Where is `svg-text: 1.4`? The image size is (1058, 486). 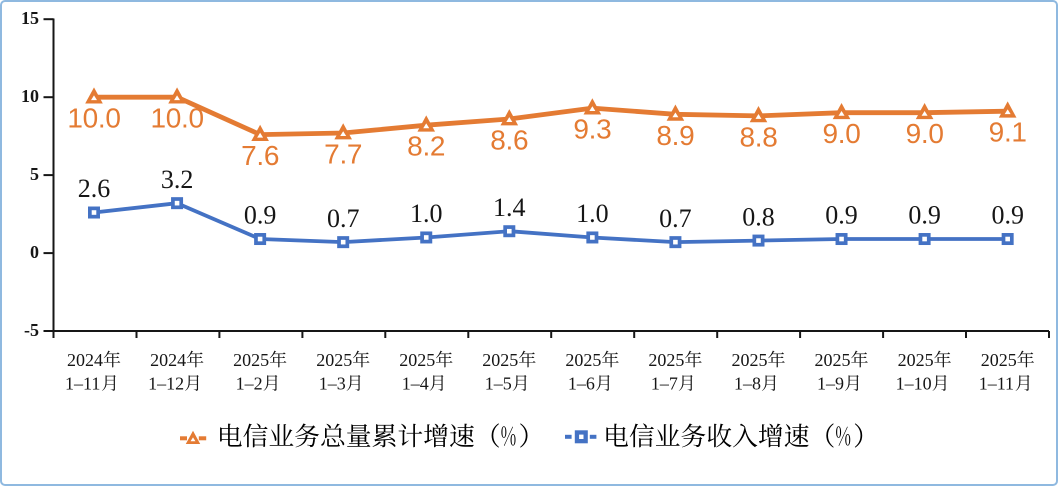 svg-text: 1.4 is located at coordinates (509, 207).